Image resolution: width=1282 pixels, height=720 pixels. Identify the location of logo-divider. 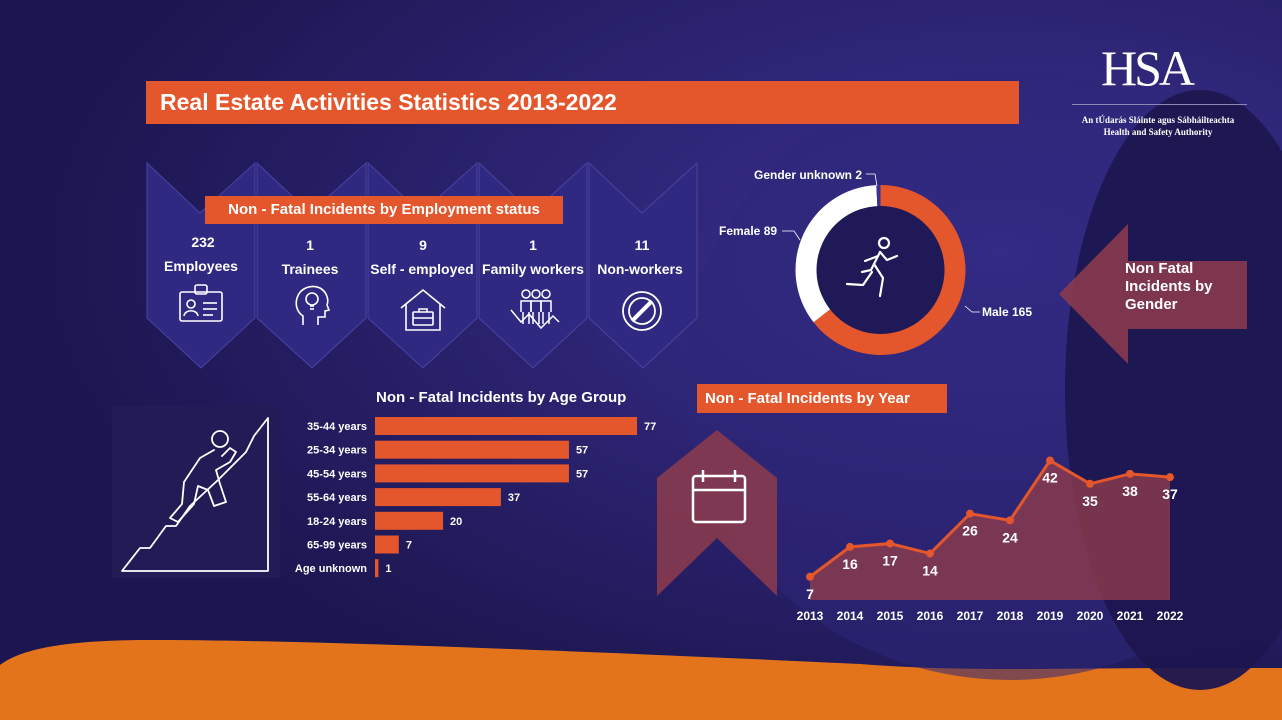
(1159, 104).